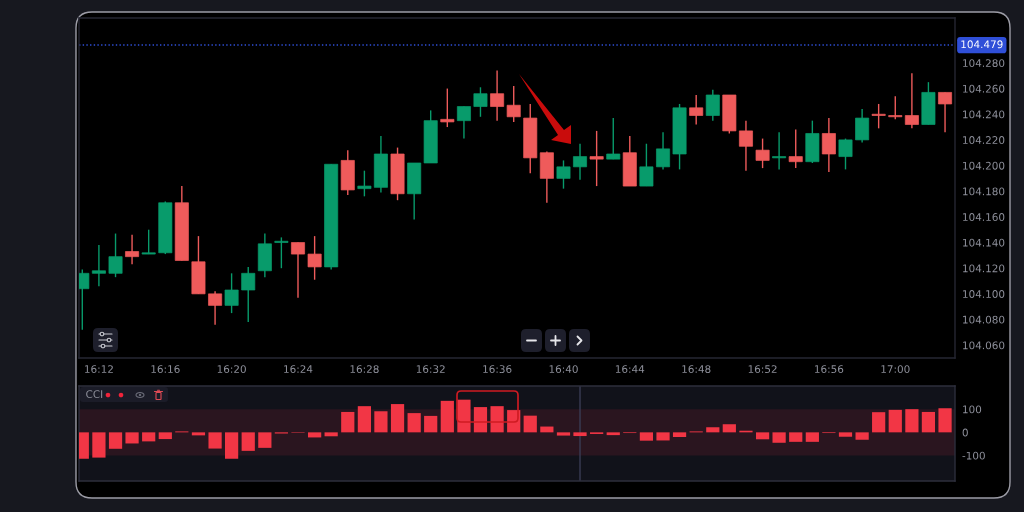 The height and width of the screenshot is (512, 1024). What do you see at coordinates (165, 369) in the screenshot?
I see `x-tick-label: 16:16` at bounding box center [165, 369].